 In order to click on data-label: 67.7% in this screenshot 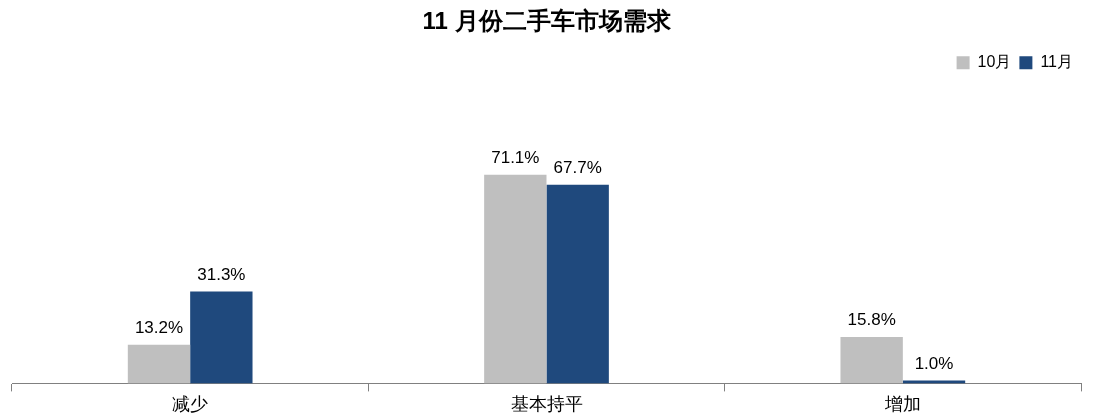, I will do `click(577, 167)`.